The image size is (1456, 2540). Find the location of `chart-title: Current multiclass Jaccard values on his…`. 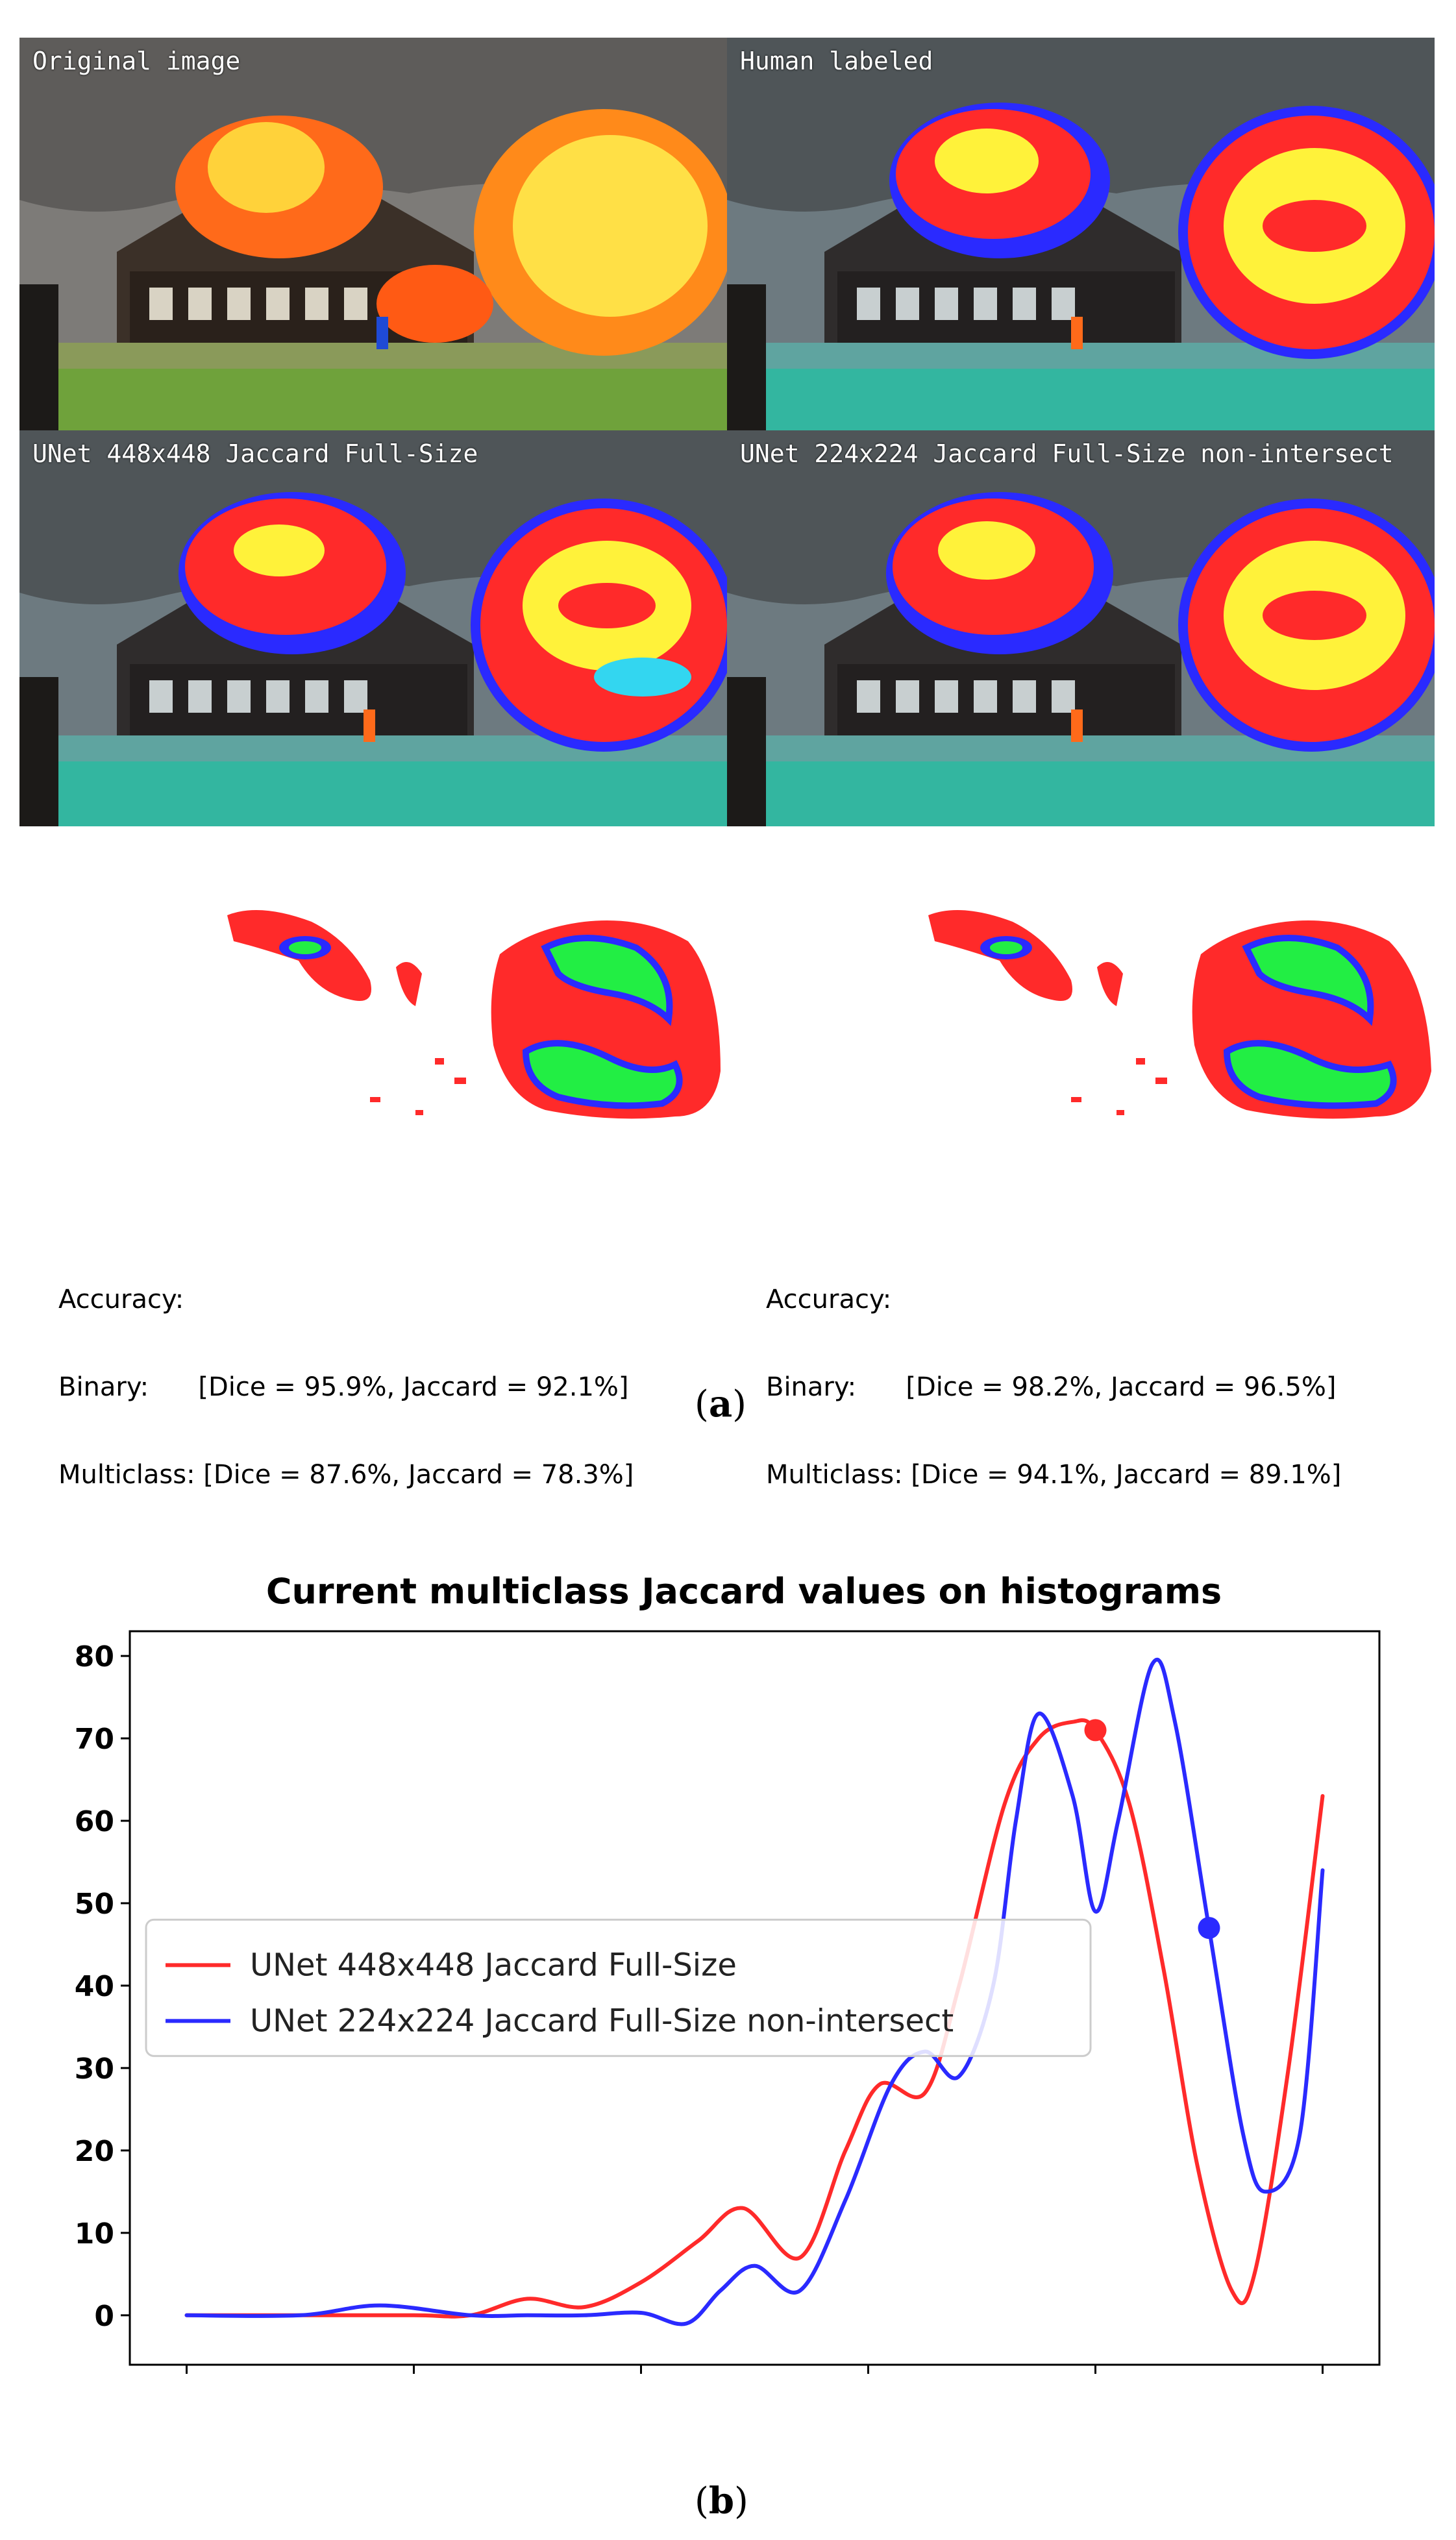

chart-title: Current multiclass Jaccard values on his… is located at coordinates (744, 1592).